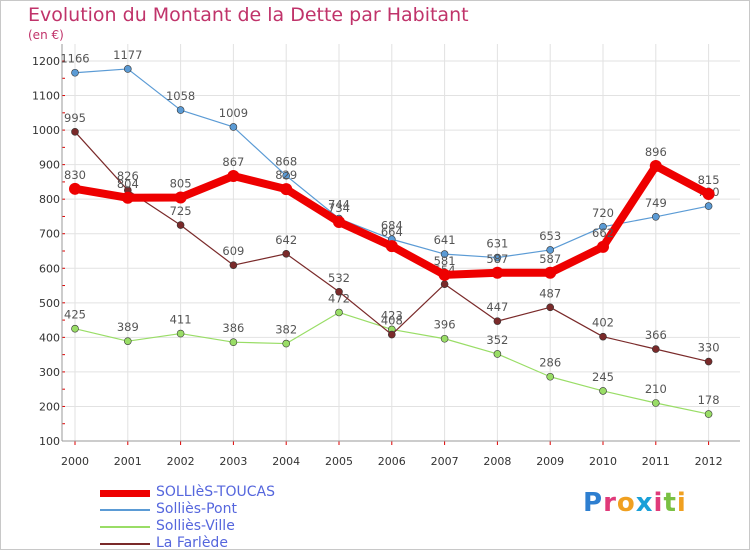 This screenshot has height=552, width=750. Describe the element at coordinates (392, 315) in the screenshot. I see `data-label: 423` at that location.